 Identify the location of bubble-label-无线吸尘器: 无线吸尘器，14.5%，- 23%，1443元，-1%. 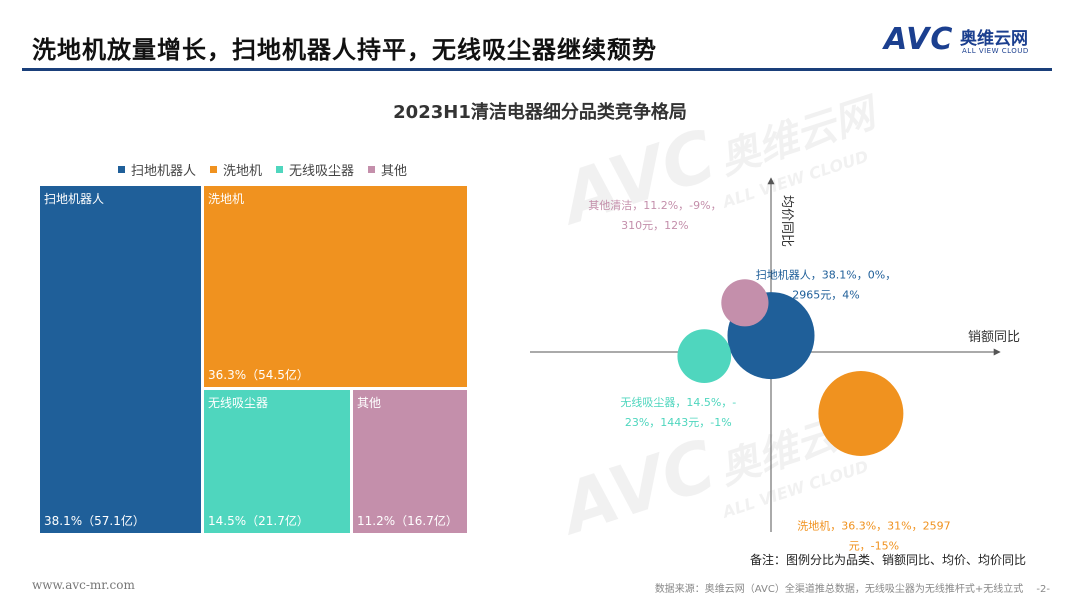
(678, 412).